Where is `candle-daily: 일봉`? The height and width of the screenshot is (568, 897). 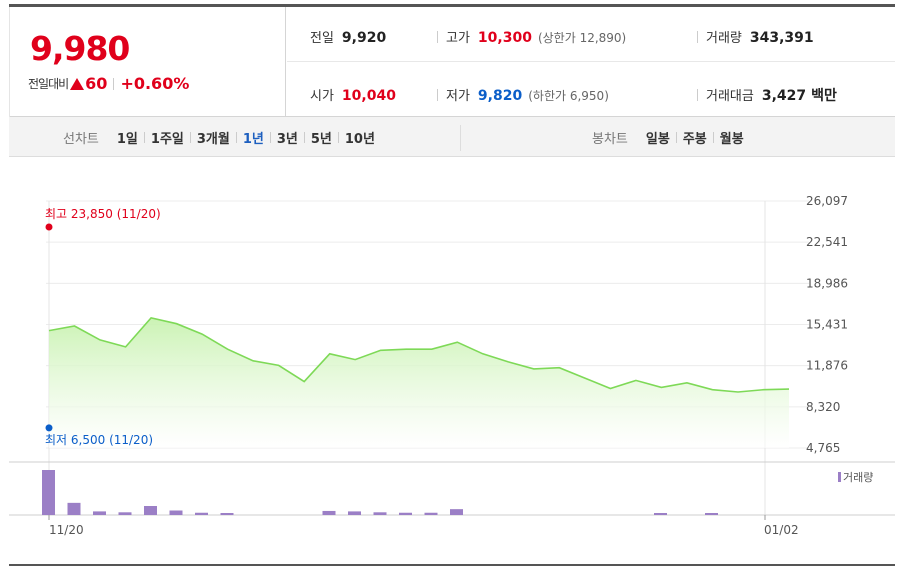
candle-daily: 일봉 is located at coordinates (657, 139).